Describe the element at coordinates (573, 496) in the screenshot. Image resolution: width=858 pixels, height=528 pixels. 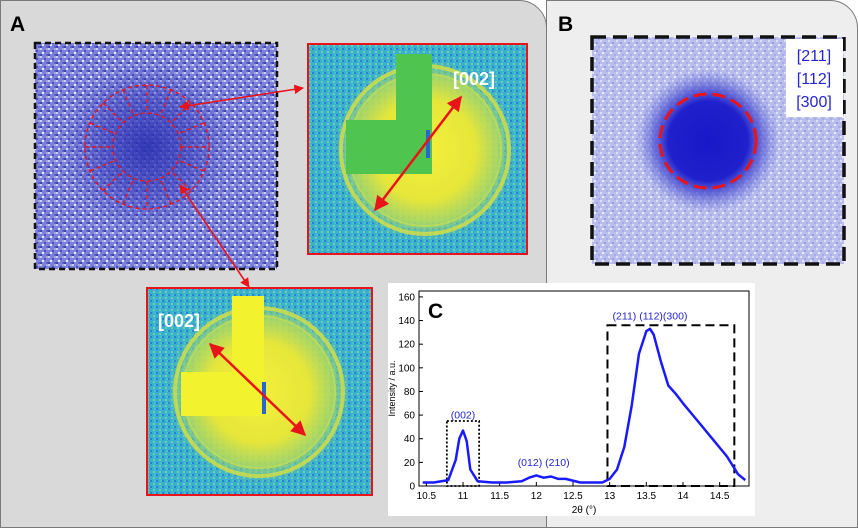
I see `x-tick-label: 12.5` at that location.